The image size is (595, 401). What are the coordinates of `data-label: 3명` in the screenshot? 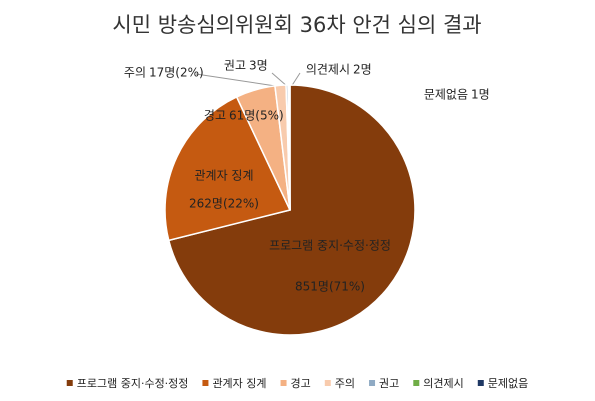 It's located at (258, 66).